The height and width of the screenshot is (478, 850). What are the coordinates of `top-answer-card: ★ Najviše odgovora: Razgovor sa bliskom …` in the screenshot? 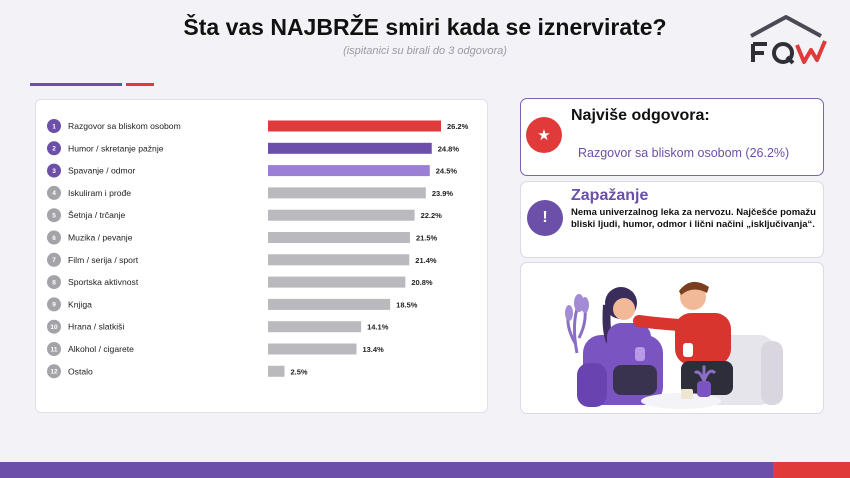 It's located at (672, 137).